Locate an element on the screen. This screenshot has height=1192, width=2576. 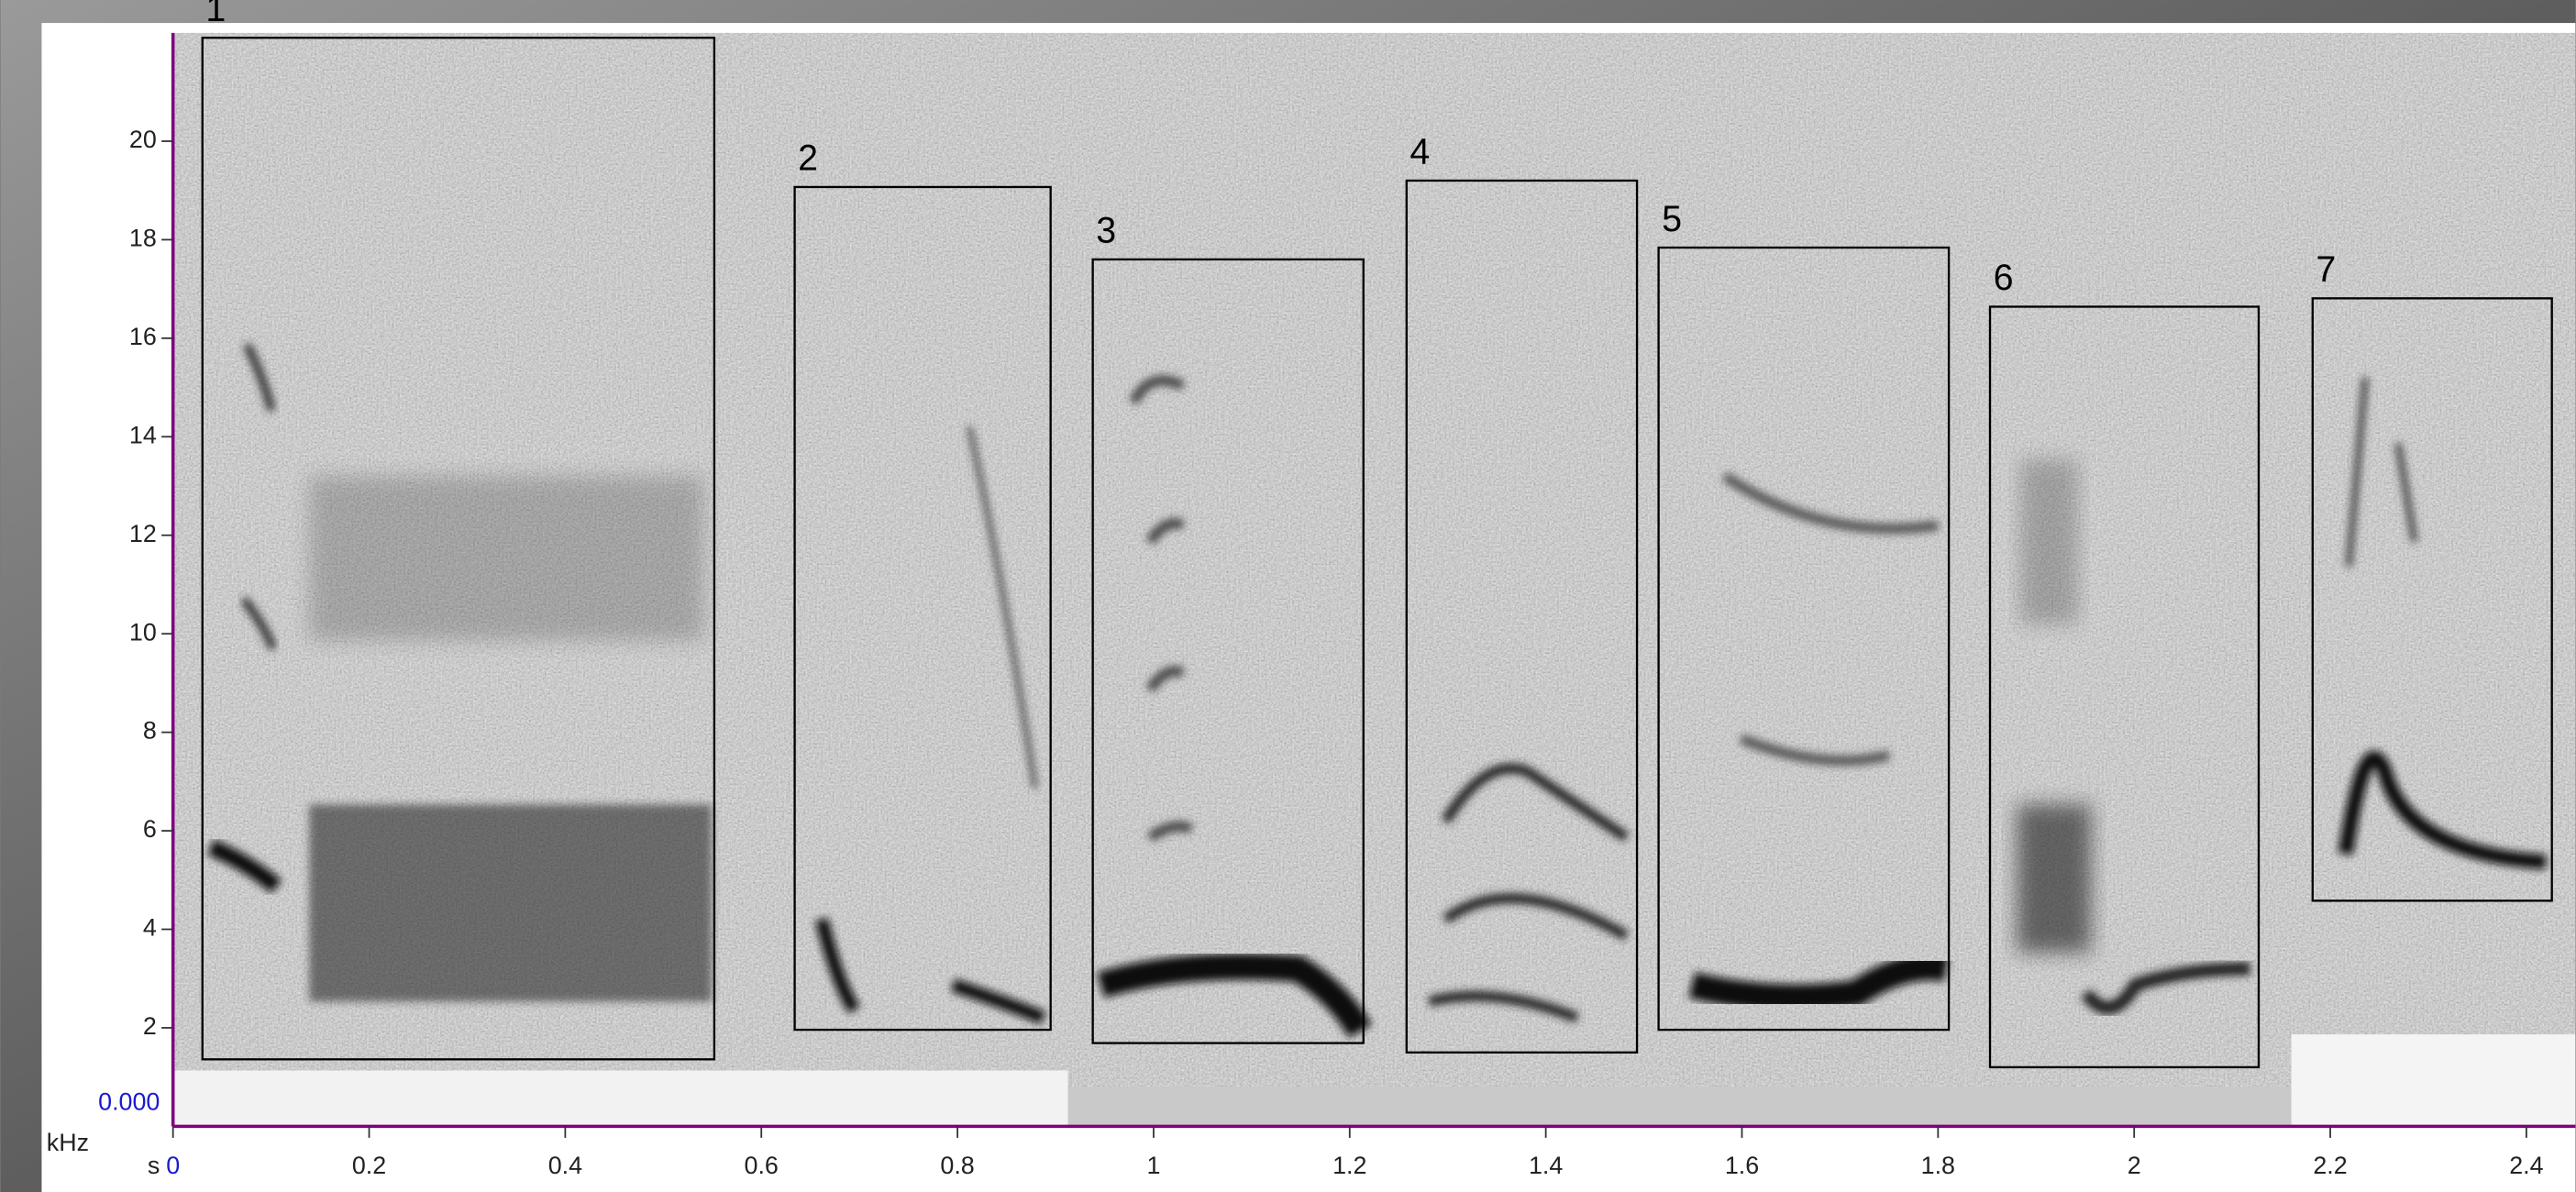
box-label: 1 is located at coordinates (215, 15).